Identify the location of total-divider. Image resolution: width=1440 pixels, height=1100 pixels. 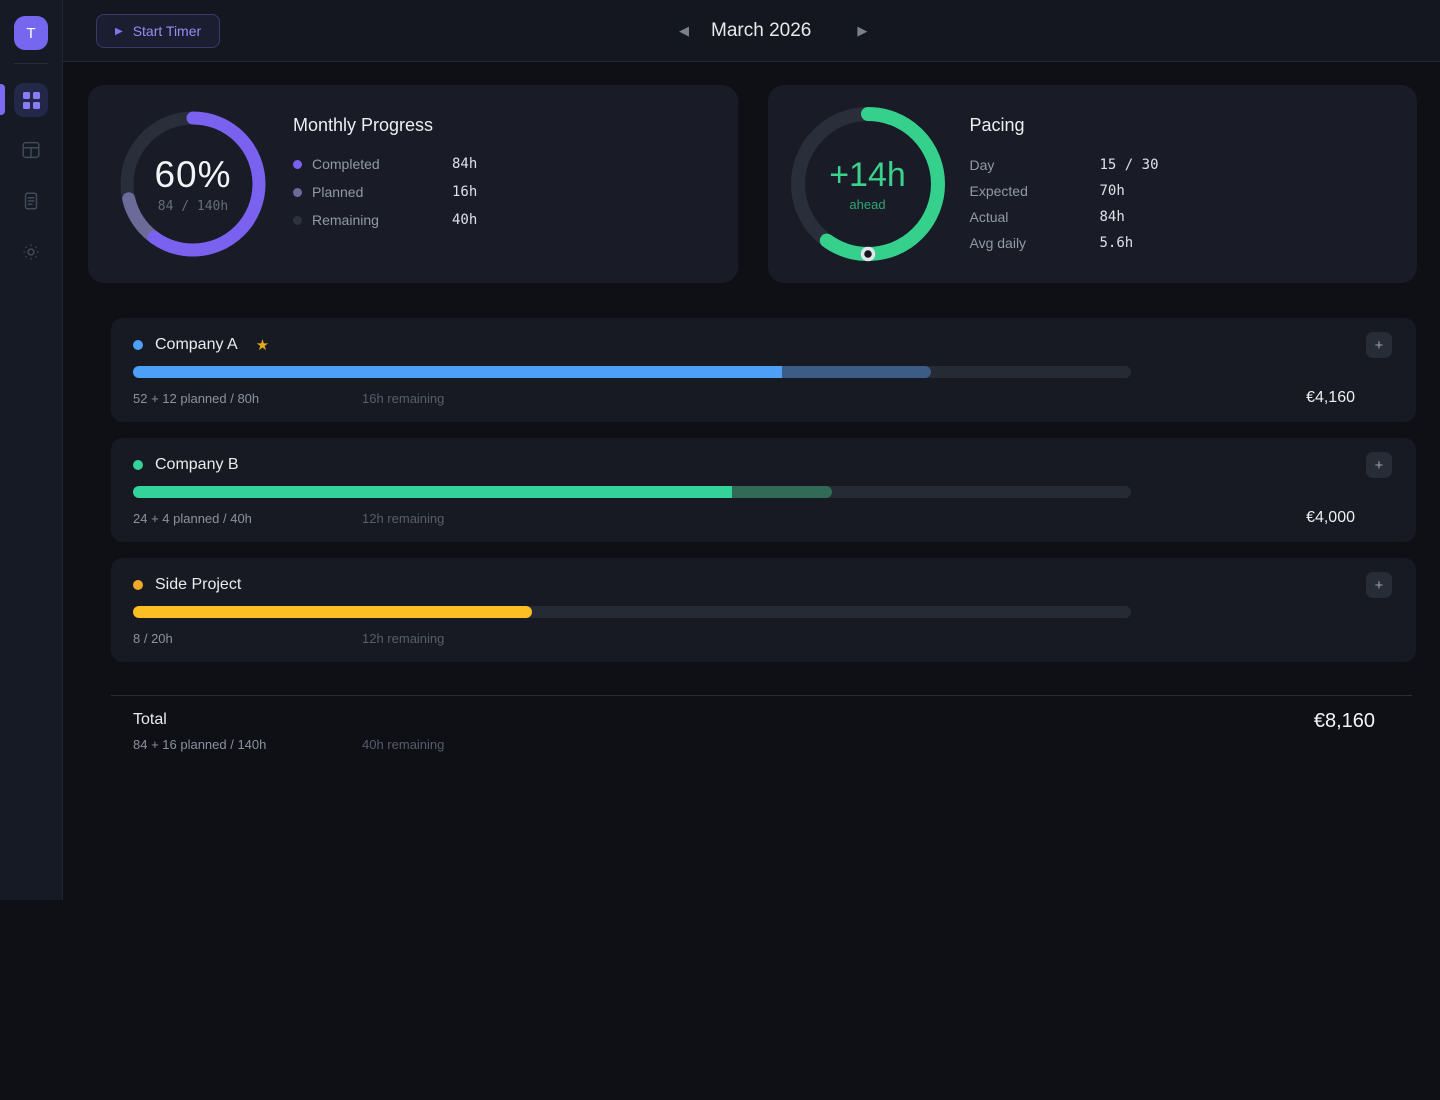
(761, 695).